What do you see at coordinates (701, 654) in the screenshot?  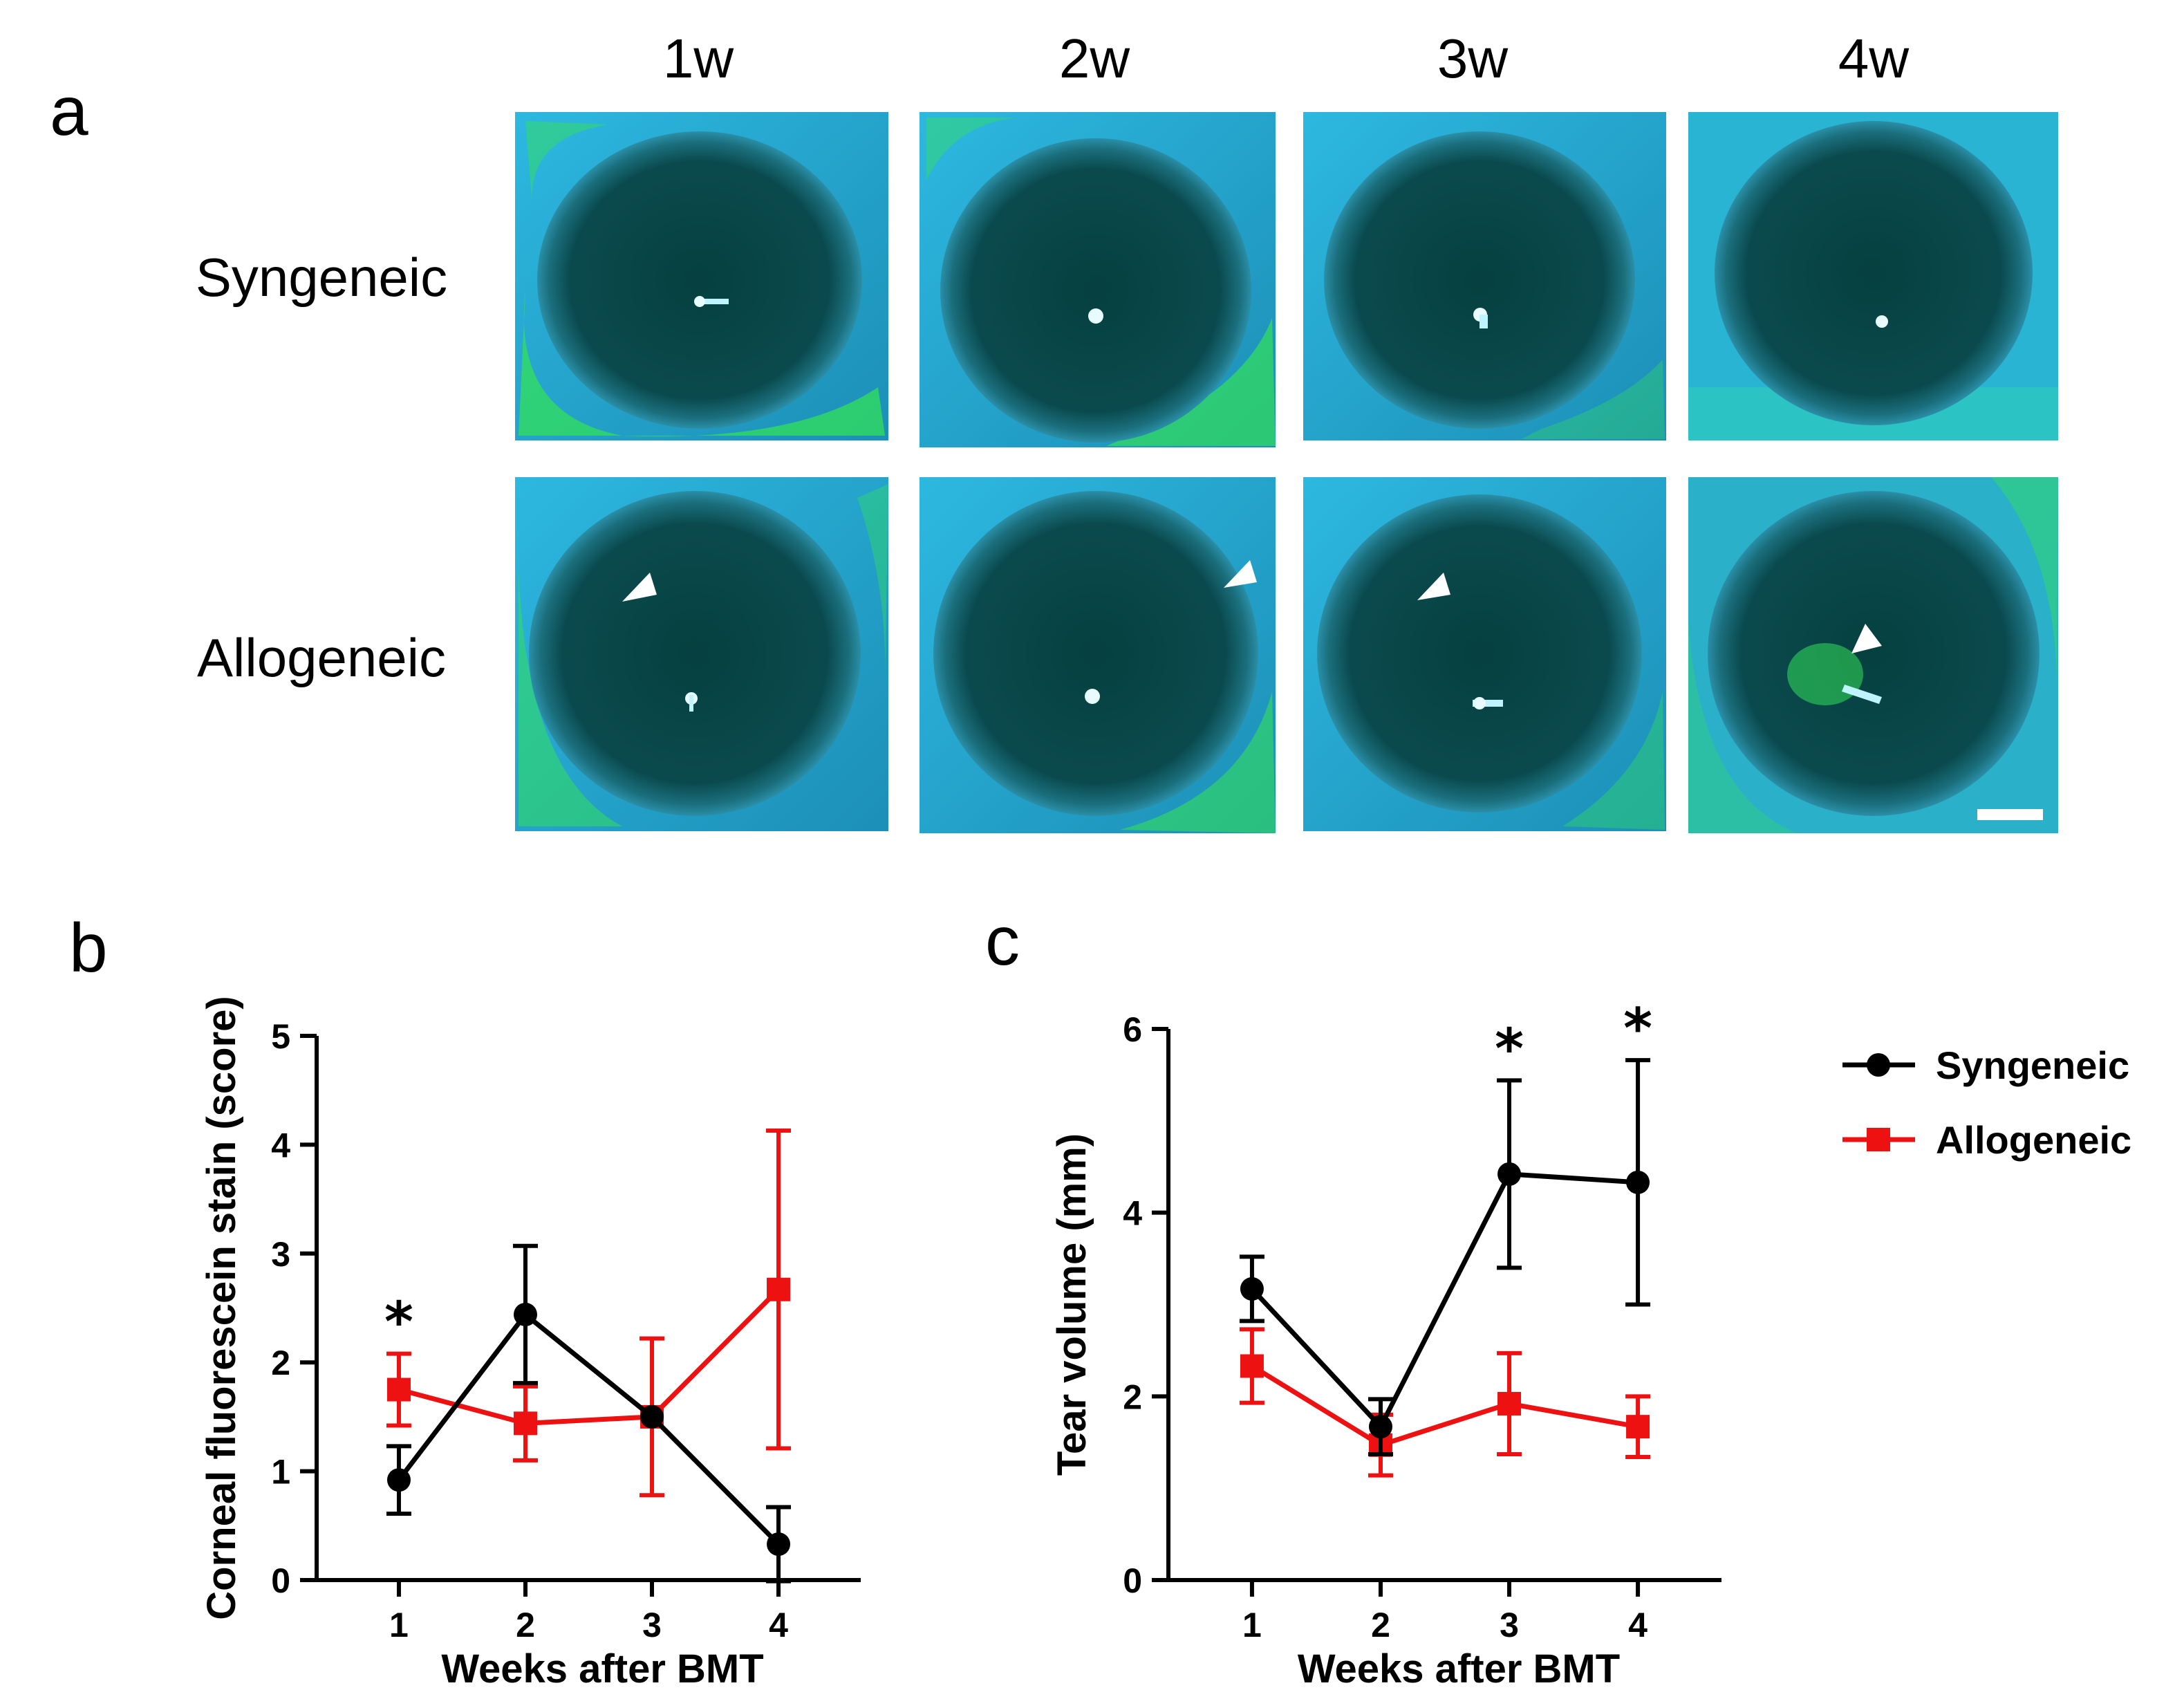 I see `eye-photo-allogeneic-1w` at bounding box center [701, 654].